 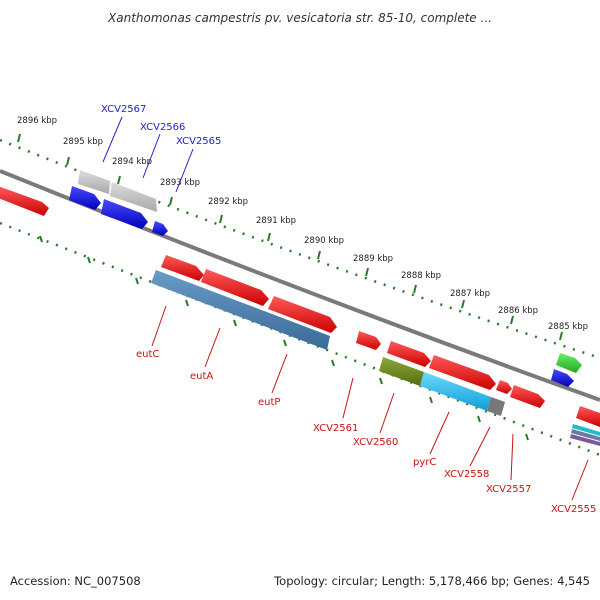 I want to click on gene-steel, so click(x=240, y=310).